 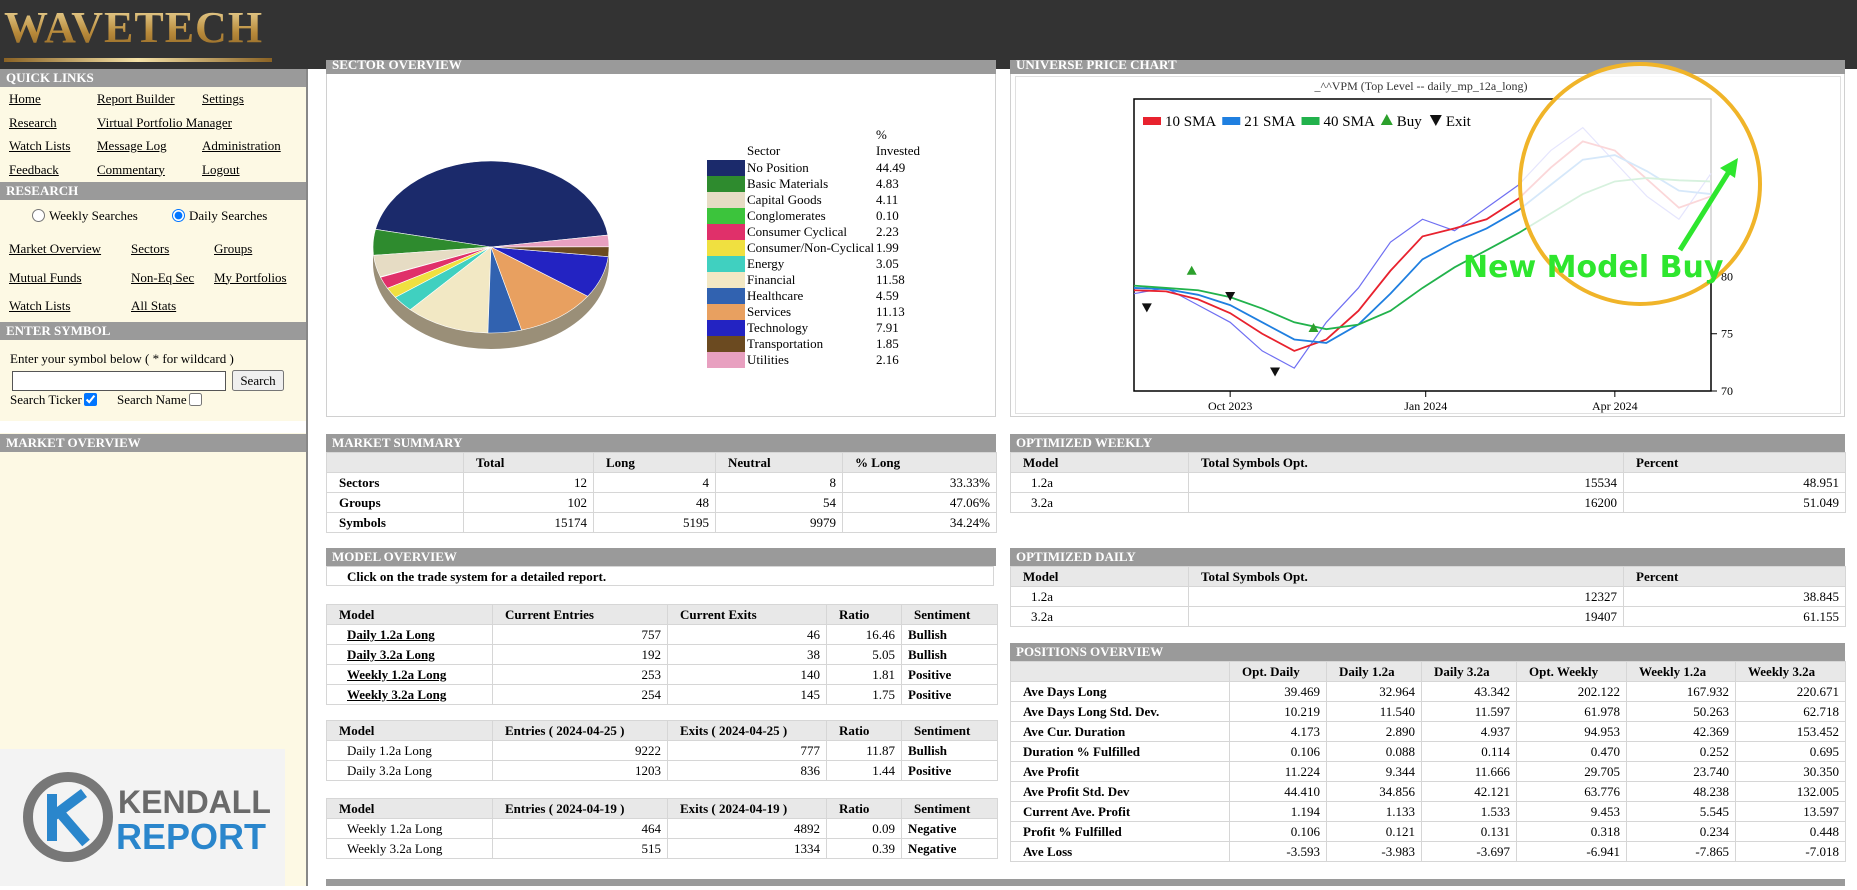 I want to click on research-link: Market Overview, so click(x=55, y=248).